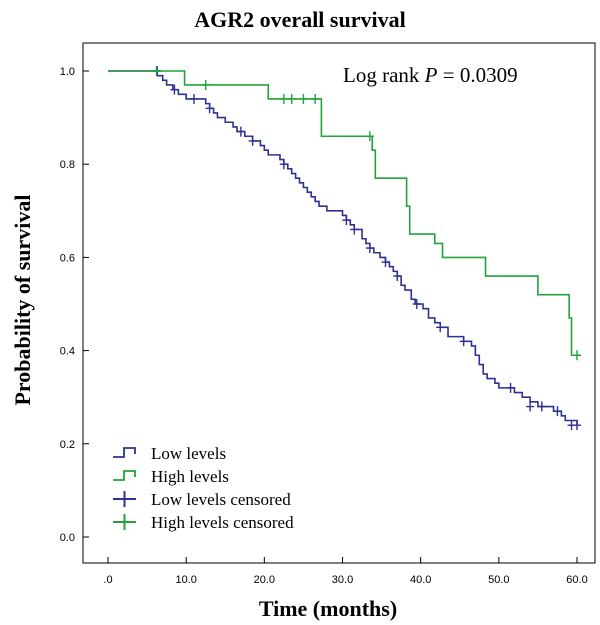  I want to click on legend-item: Low levels censored, so click(202, 499).